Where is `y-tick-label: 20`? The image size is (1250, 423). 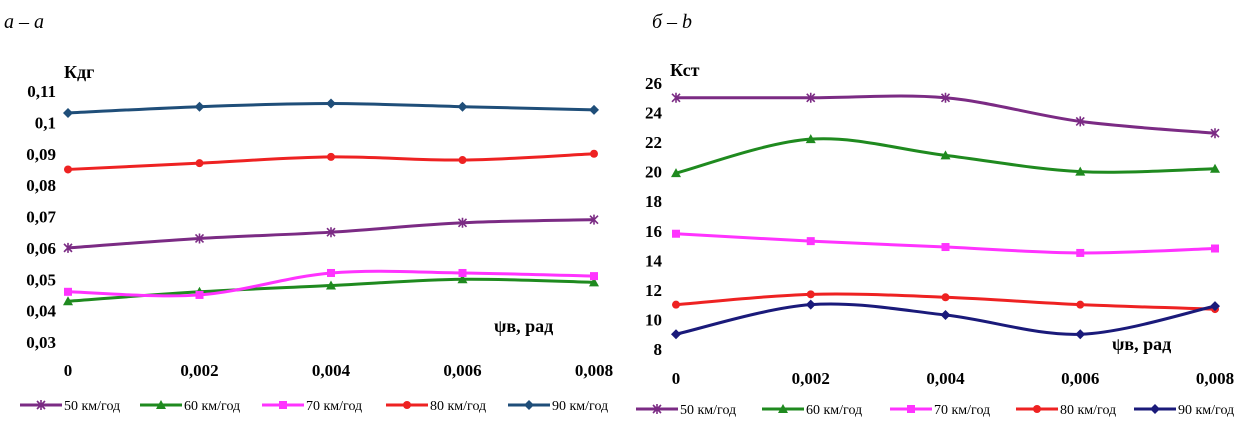
y-tick-label: 20 is located at coordinates (653, 172).